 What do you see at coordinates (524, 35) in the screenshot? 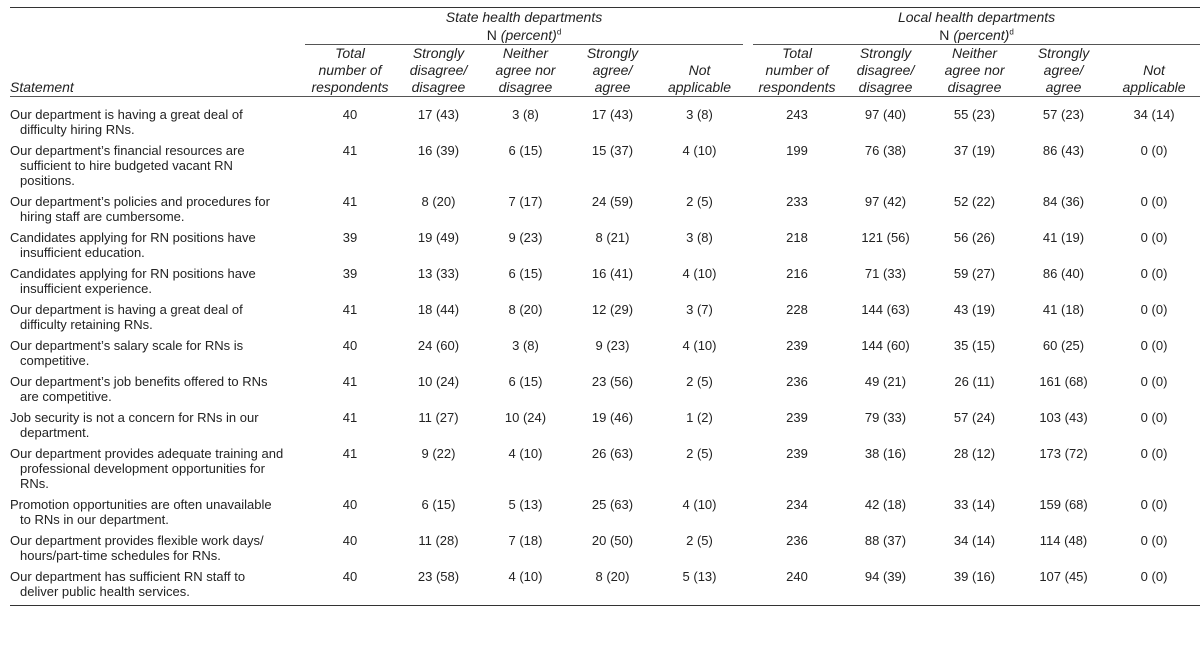
I see `state-group-subtitle: N (percent)d` at bounding box center [524, 35].